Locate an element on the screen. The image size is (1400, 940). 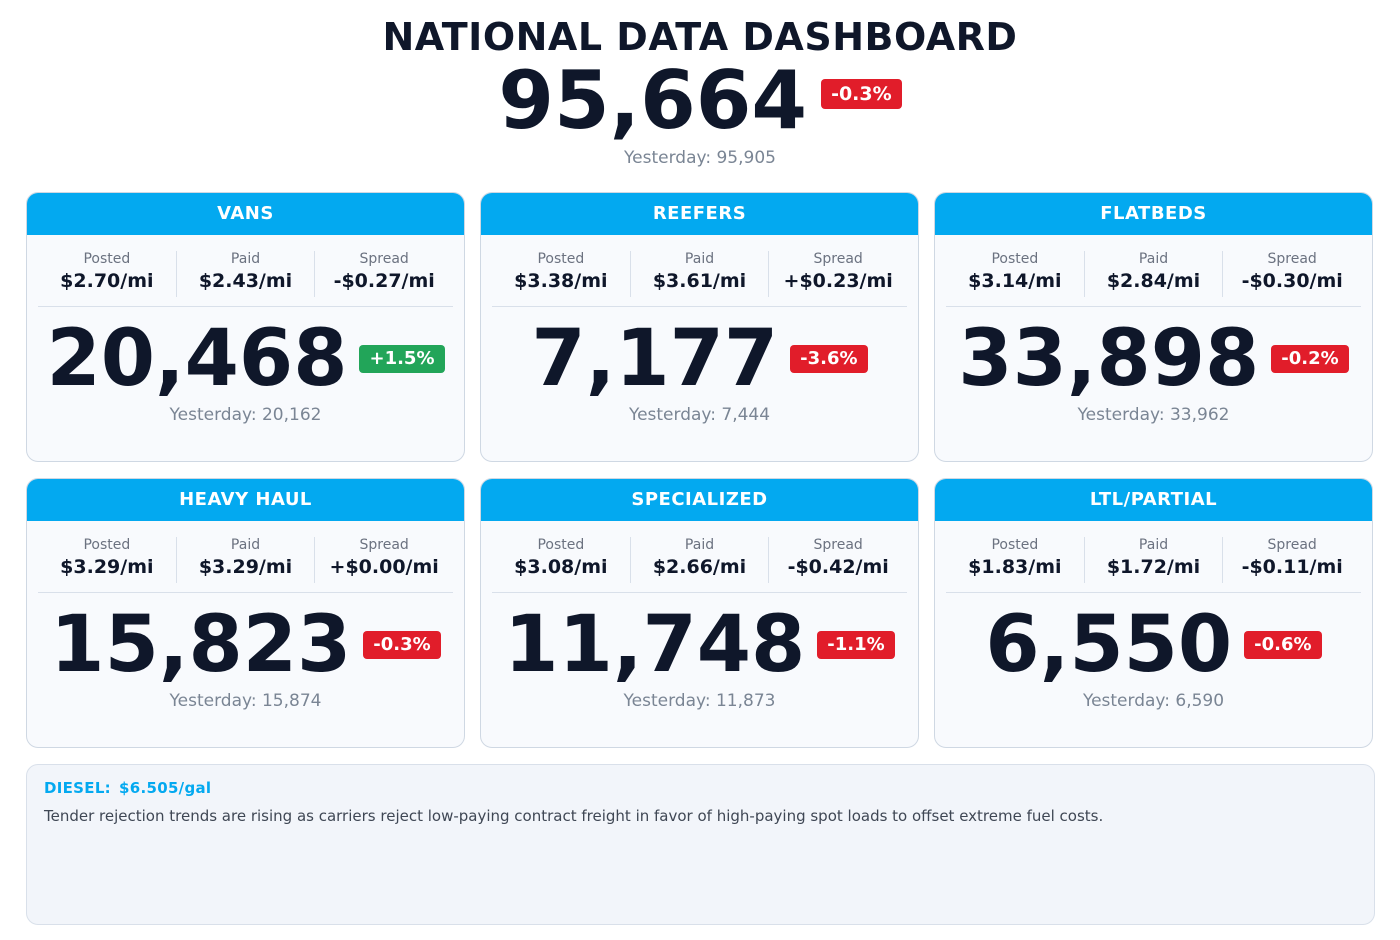
card-volume-row: 11,748 -1.1% is located at coordinates (699, 645).